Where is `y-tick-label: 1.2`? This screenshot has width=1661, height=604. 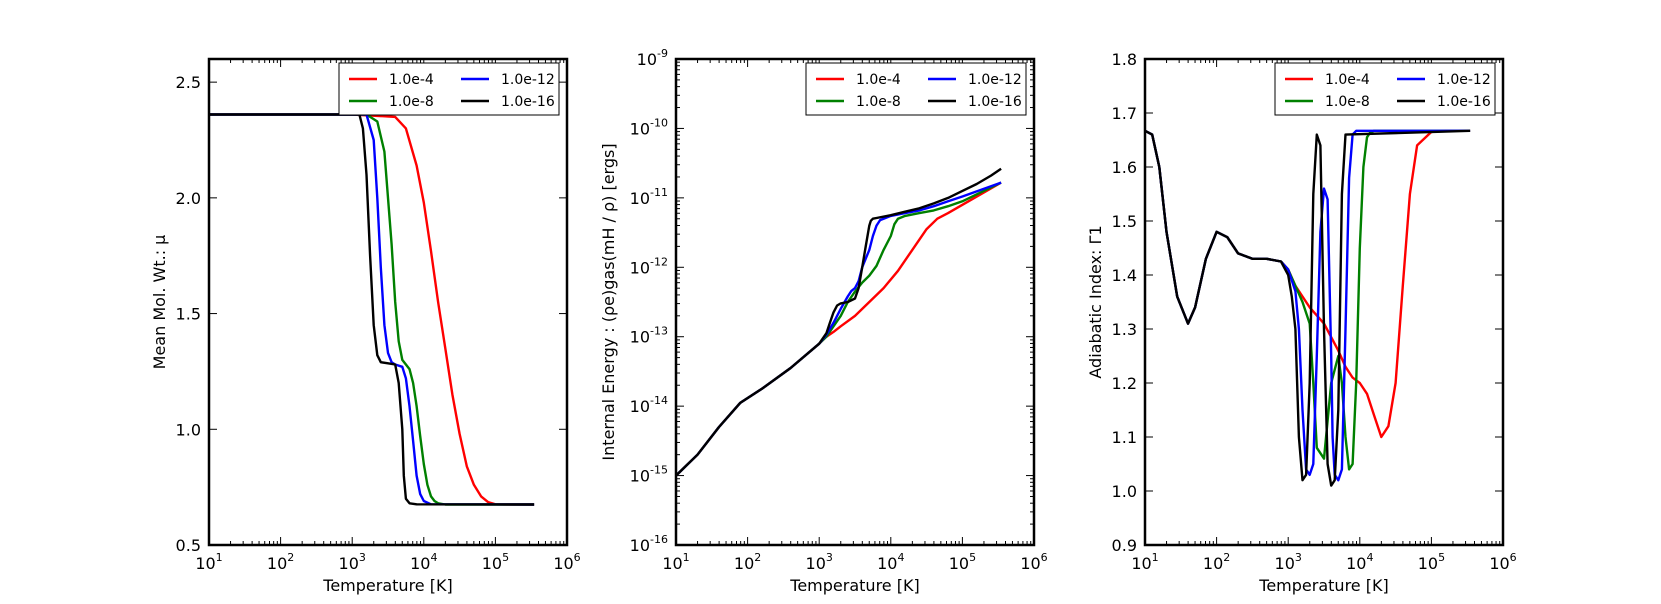 y-tick-label: 1.2 is located at coordinates (1124, 383).